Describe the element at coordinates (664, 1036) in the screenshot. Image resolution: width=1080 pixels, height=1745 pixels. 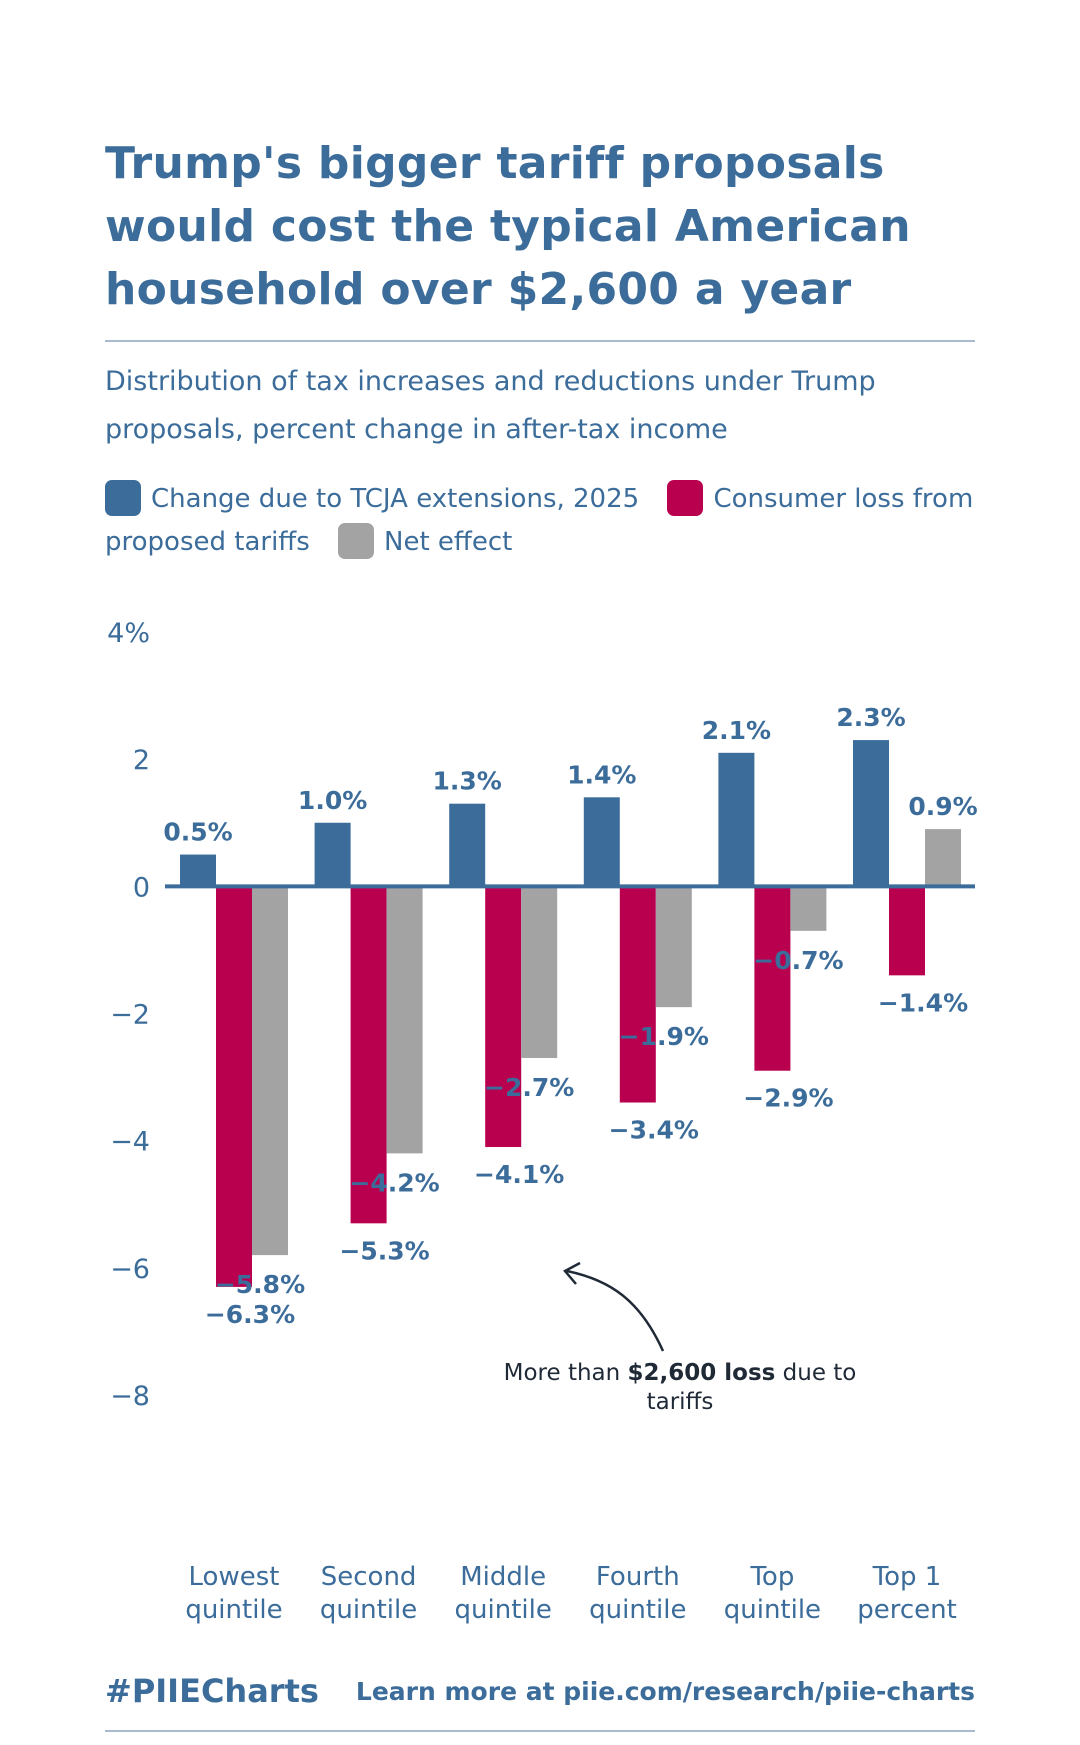
I see `bar-value-label: −1.9%` at that location.